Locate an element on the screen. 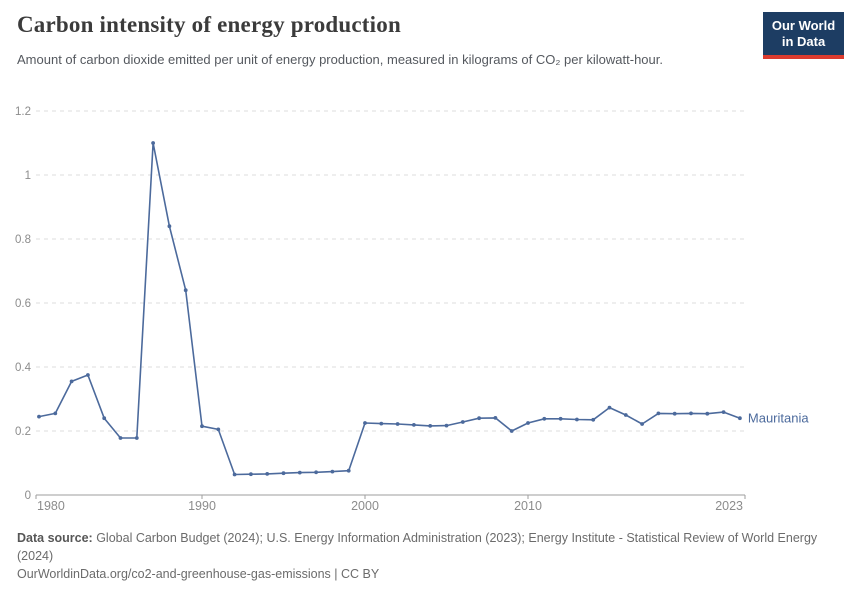 Image resolution: width=850 pixels, height=600 pixels. data-source-label: Data source: is located at coordinates (55, 538).